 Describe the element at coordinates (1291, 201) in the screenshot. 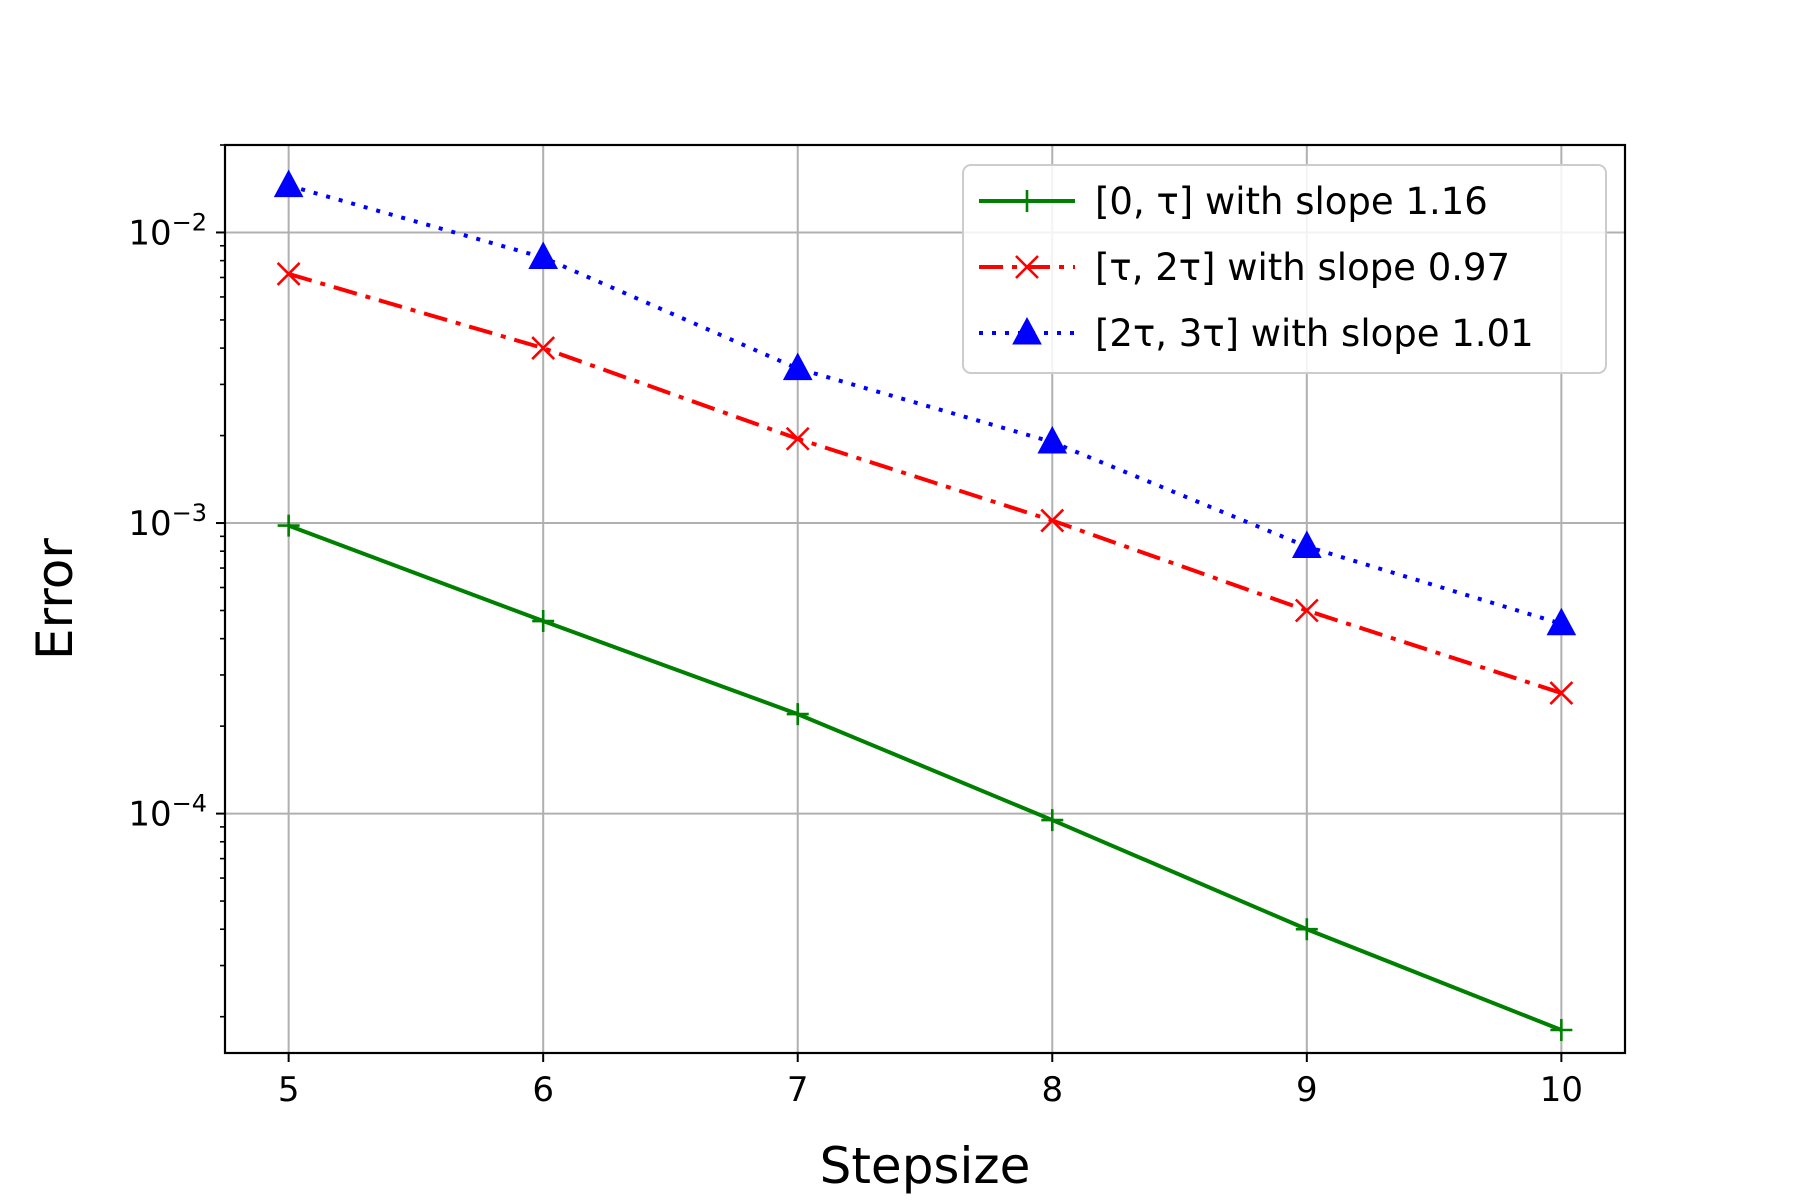

I see `legend-entry-label: [0, τ] with slope 1.16` at that location.